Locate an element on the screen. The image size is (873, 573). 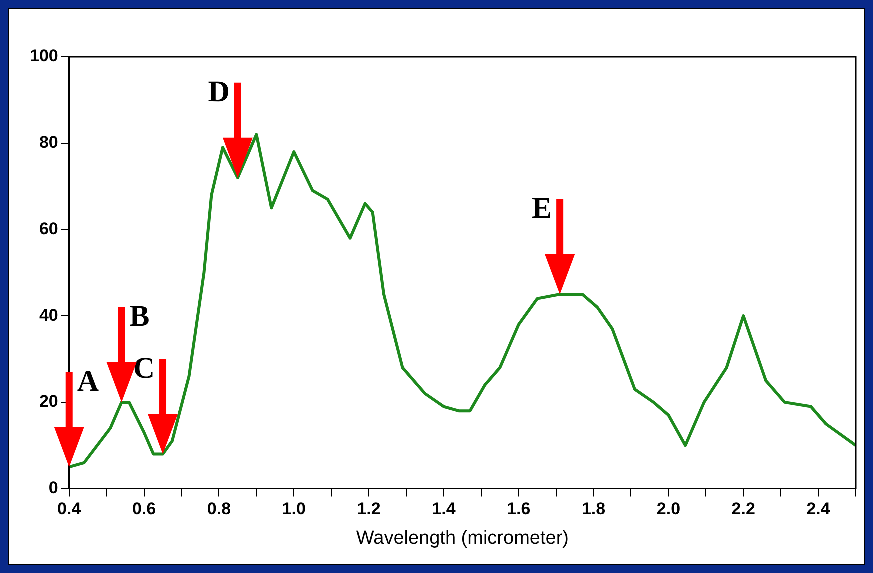
x-tick-label: 2.0 is located at coordinates (668, 509).